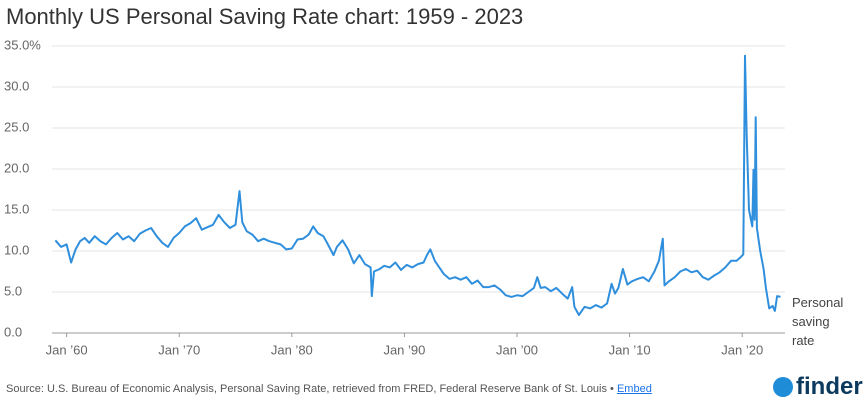  What do you see at coordinates (517, 349) in the screenshot?
I see `x-tick-label: Jan ’00` at bounding box center [517, 349].